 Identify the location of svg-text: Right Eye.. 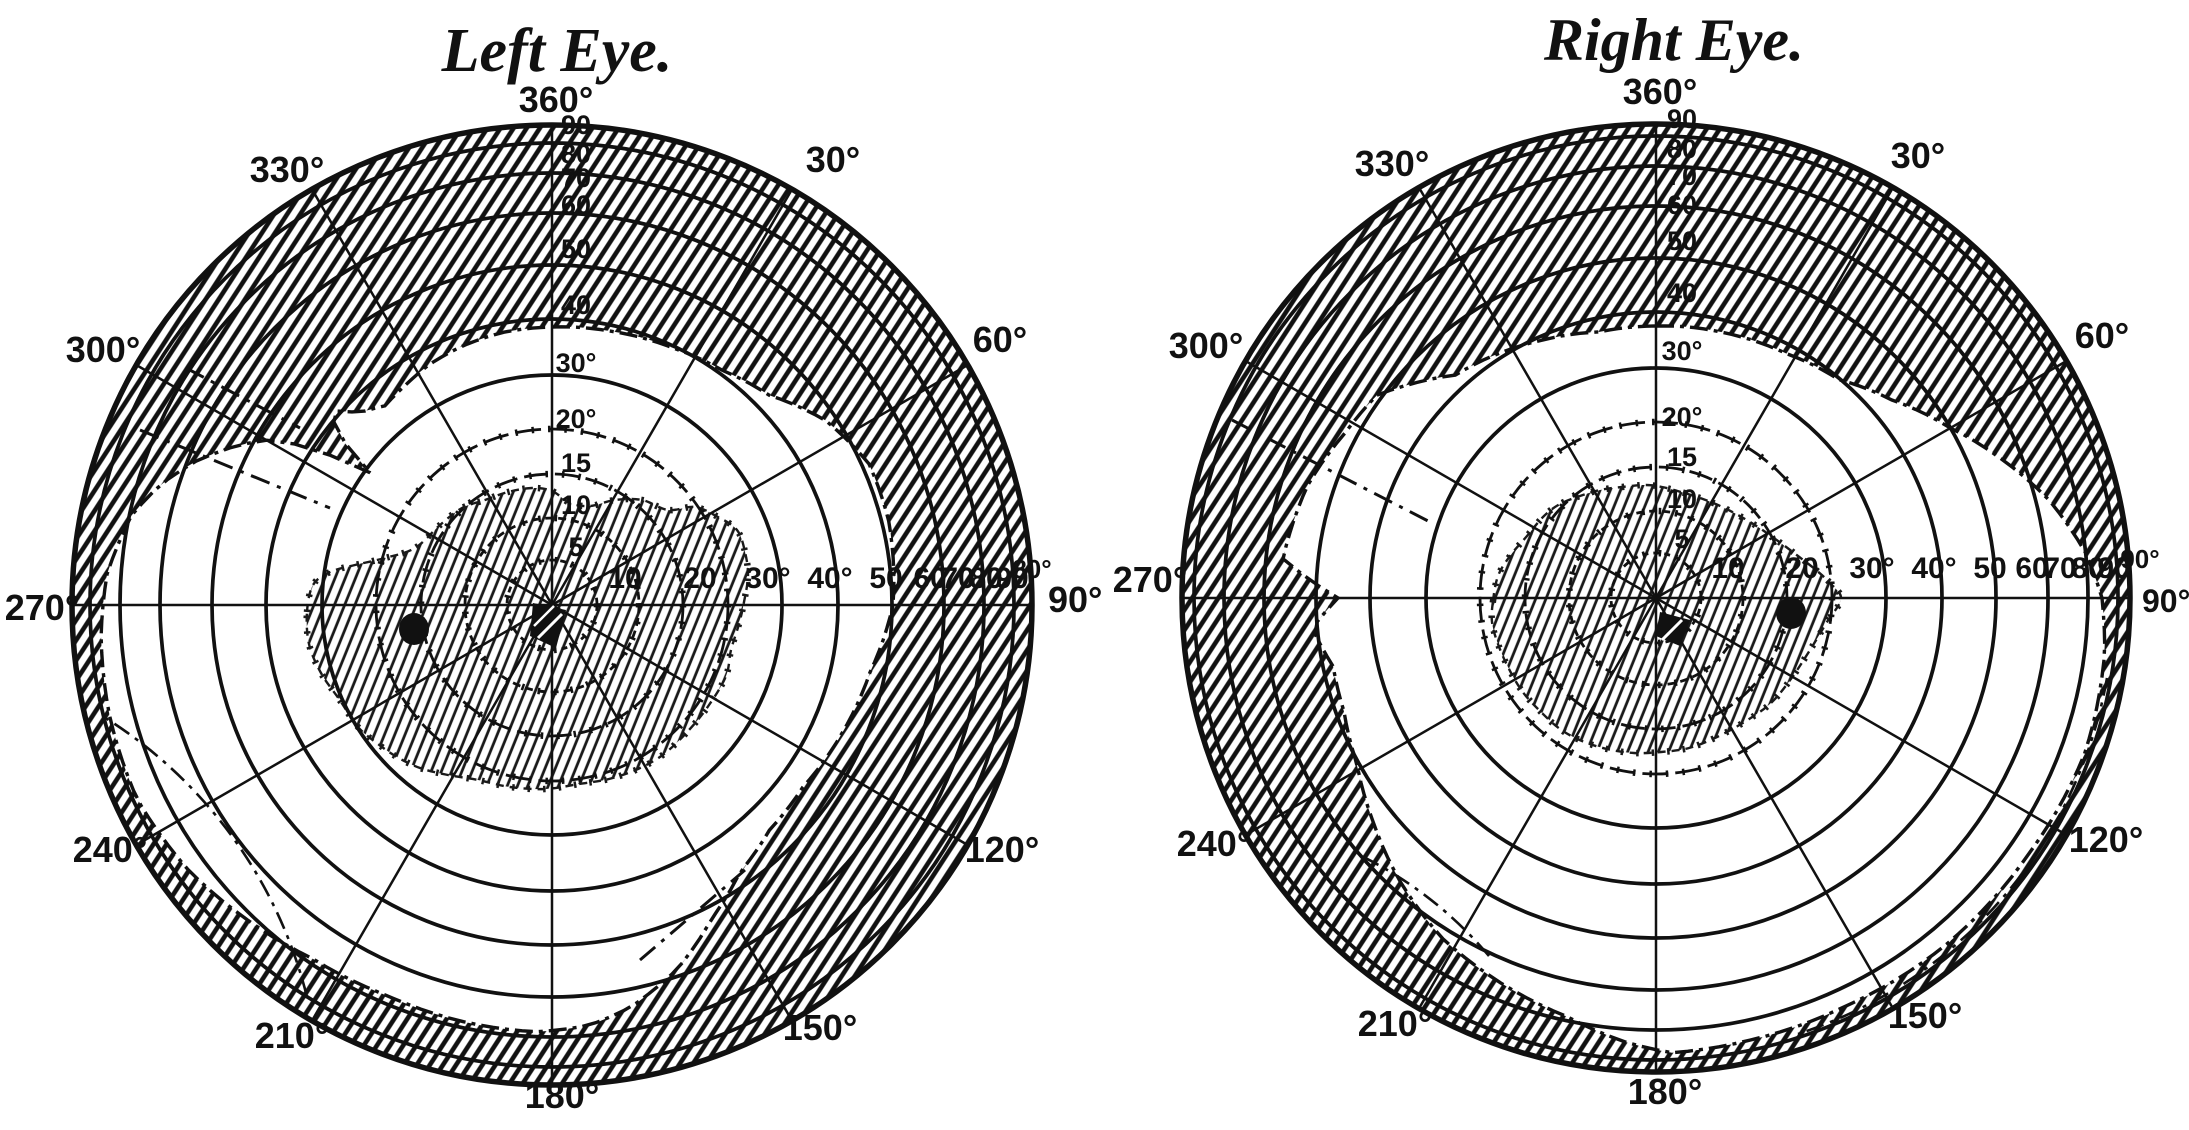
(1673, 40).